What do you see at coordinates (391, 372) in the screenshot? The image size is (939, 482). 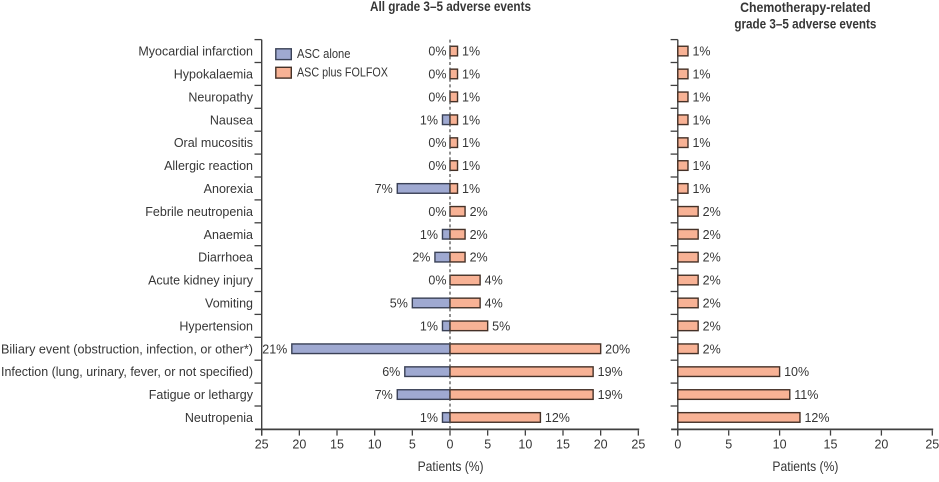 I see `svg-text: 6%` at bounding box center [391, 372].